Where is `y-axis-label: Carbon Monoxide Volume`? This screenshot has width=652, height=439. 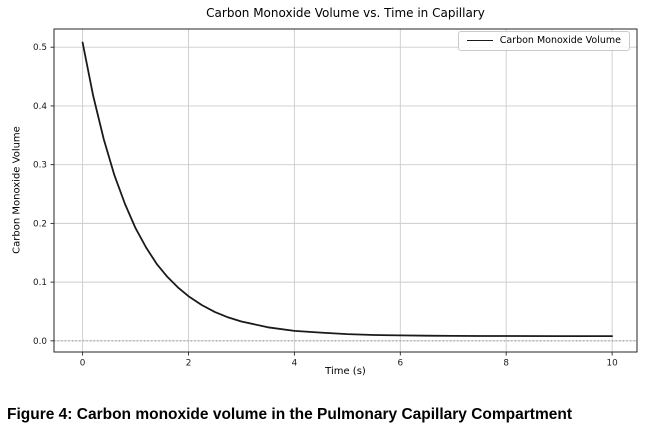 y-axis-label: Carbon Monoxide Volume is located at coordinates (17, 190).